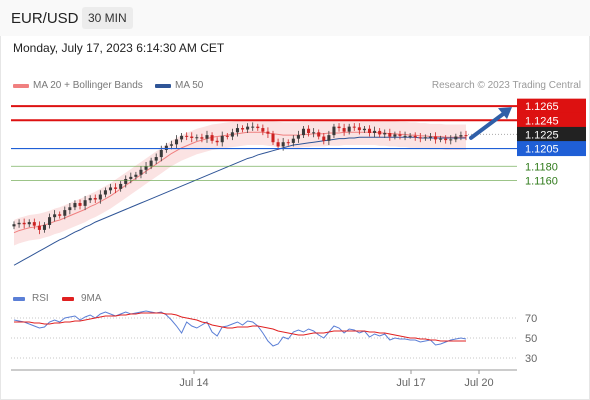 The image size is (590, 400). I want to click on current-price-tag, so click(551, 134).